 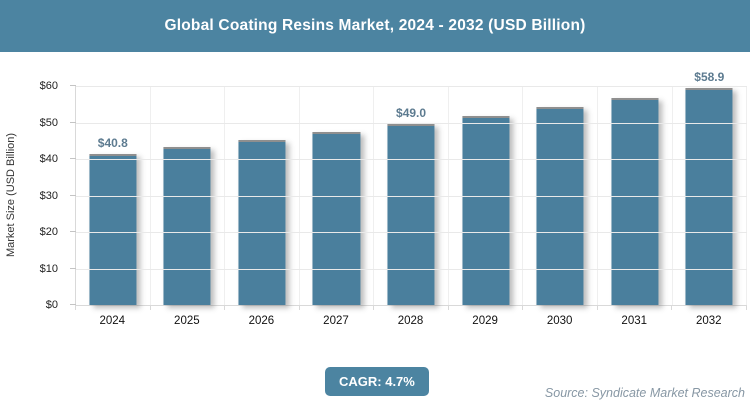 What do you see at coordinates (261, 321) in the screenshot?
I see `x-axis-label-2026: 2026` at bounding box center [261, 321].